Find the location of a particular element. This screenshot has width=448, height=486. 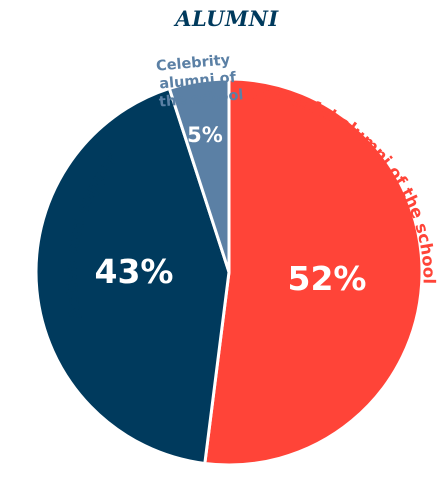

pie-slice-celebrity is located at coordinates (199, 175).